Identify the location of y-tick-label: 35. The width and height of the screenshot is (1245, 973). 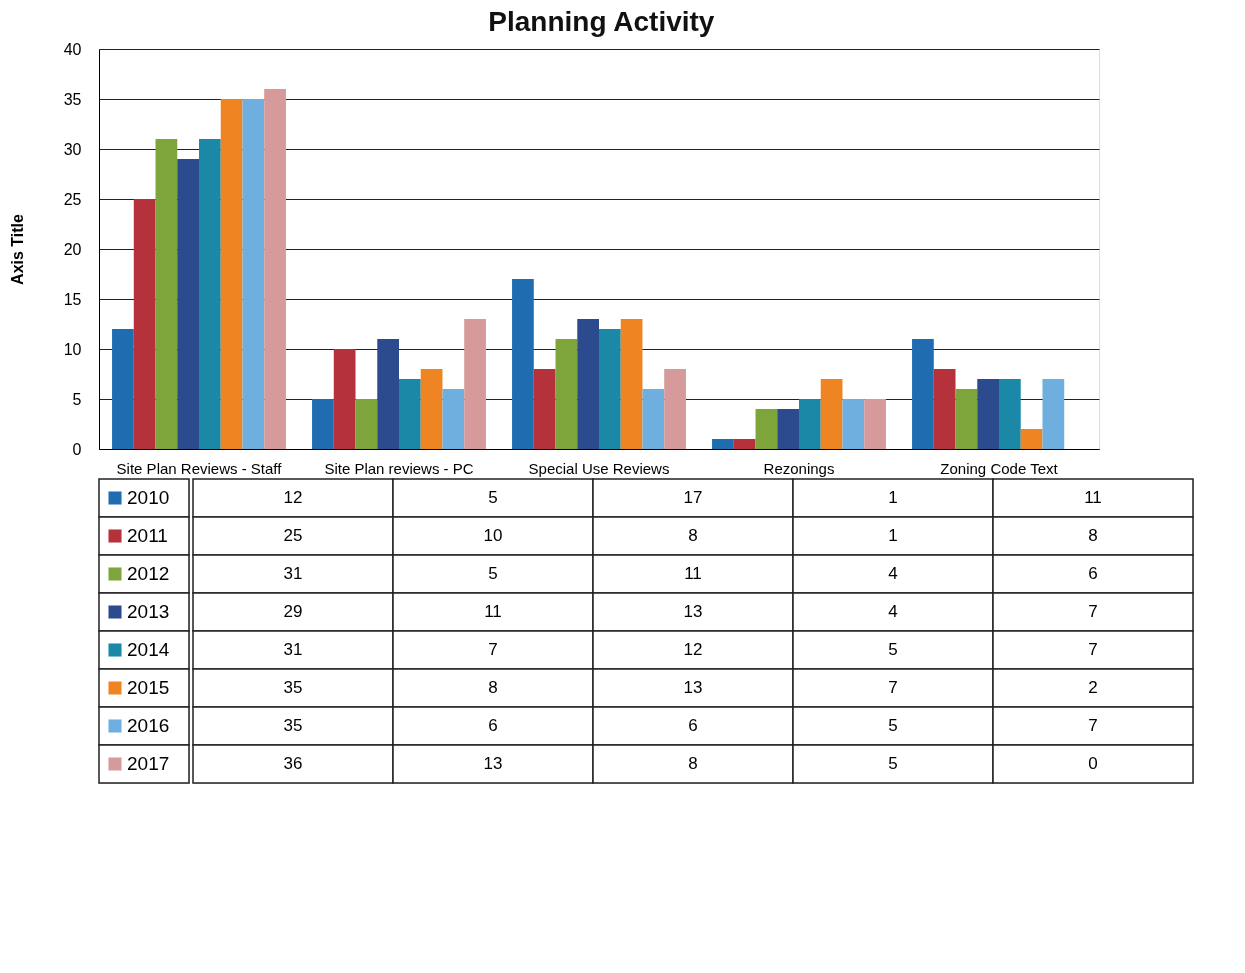
(72, 99).